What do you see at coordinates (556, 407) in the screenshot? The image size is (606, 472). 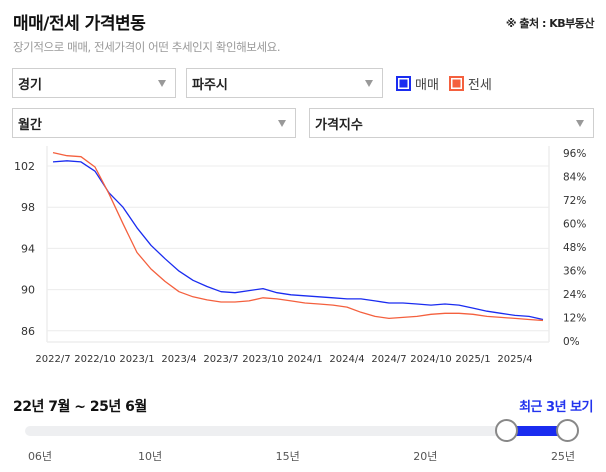 I see `recent-3-years-link: 최근 3년 보기` at bounding box center [556, 407].